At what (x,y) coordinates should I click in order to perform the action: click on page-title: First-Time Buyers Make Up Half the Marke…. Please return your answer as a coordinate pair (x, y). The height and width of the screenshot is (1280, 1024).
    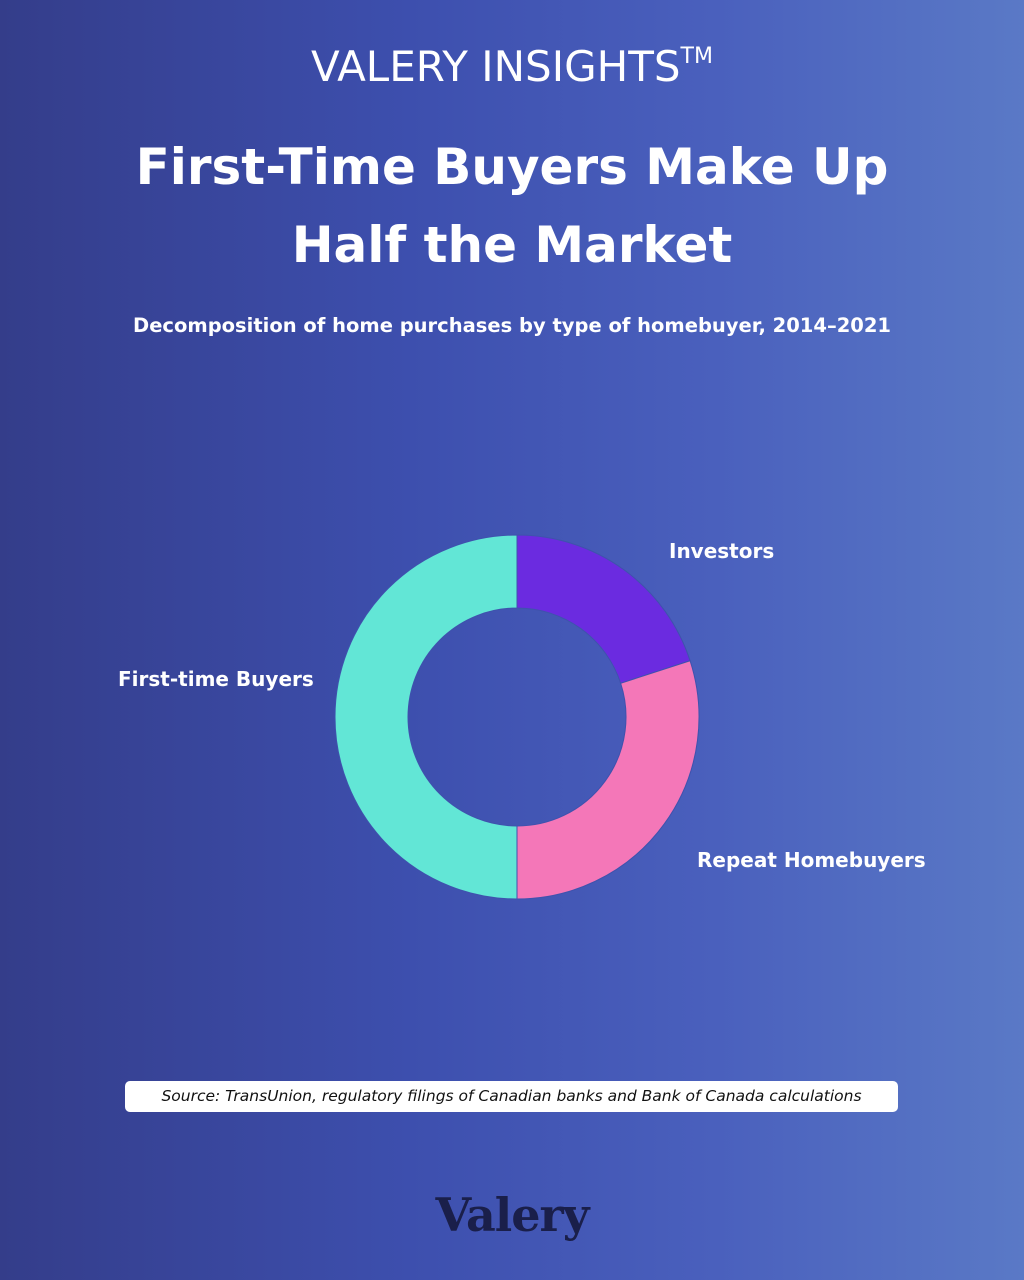
    Looking at the image, I should click on (512, 206).